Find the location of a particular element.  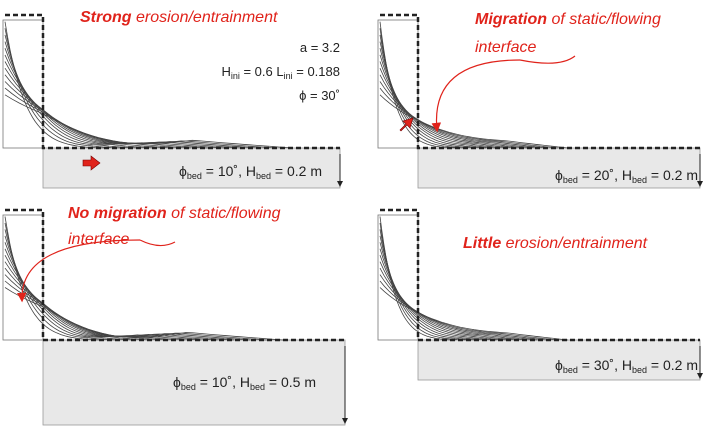

annotation: Migration of static/flowing is located at coordinates (568, 19).